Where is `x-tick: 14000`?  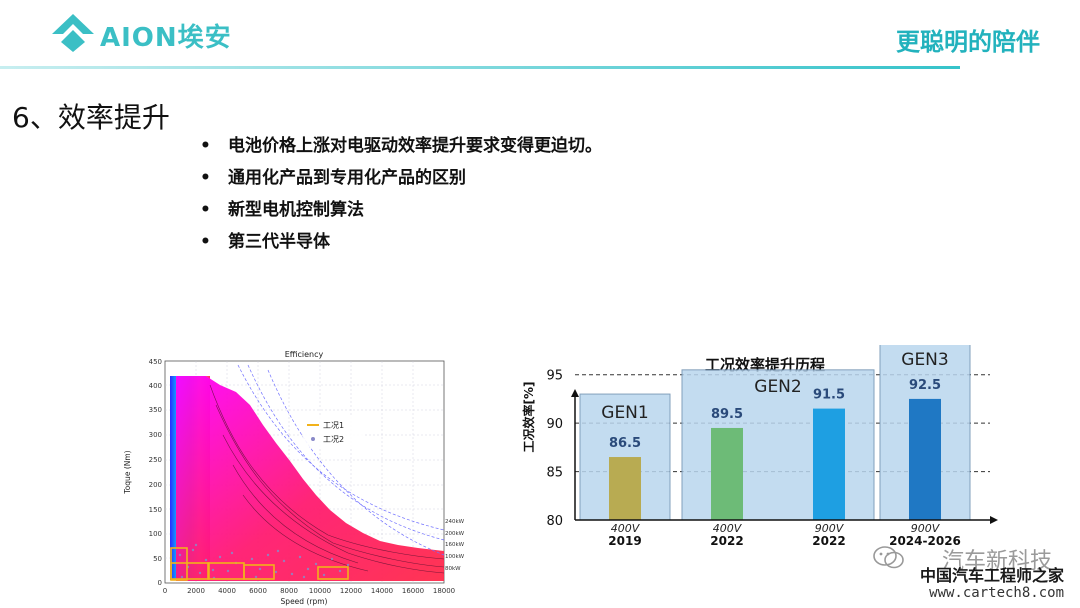
x-tick: 14000 is located at coordinates (382, 591).